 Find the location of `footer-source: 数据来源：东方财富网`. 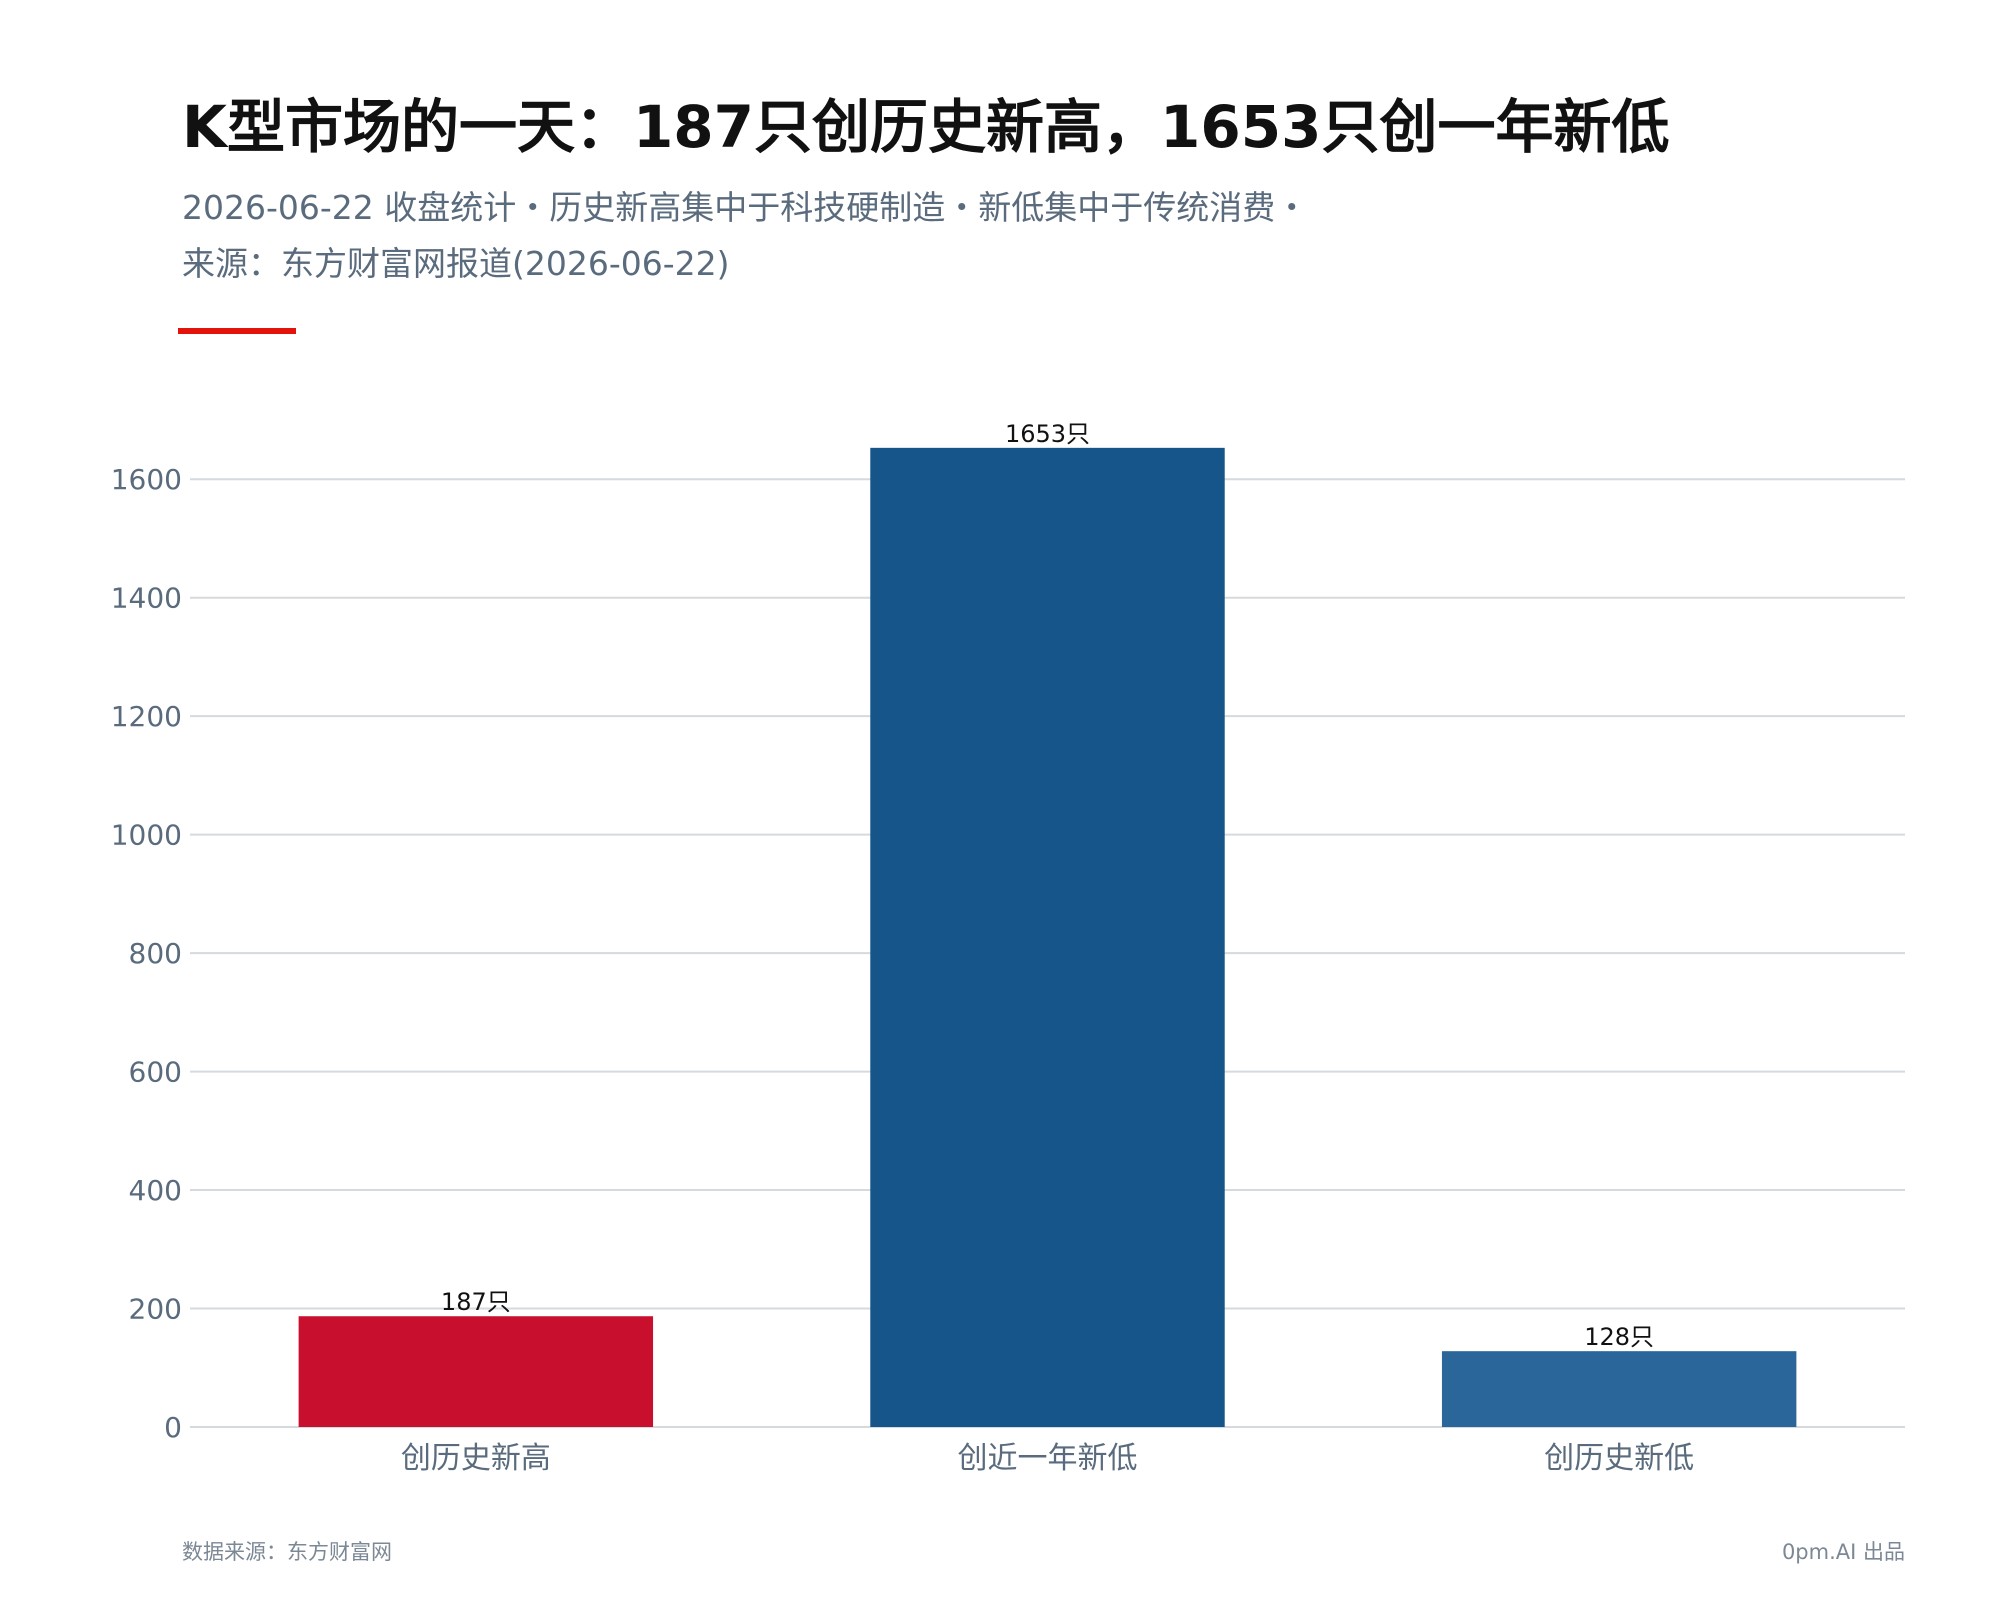

footer-source: 数据来源：东方财富网 is located at coordinates (287, 1552).